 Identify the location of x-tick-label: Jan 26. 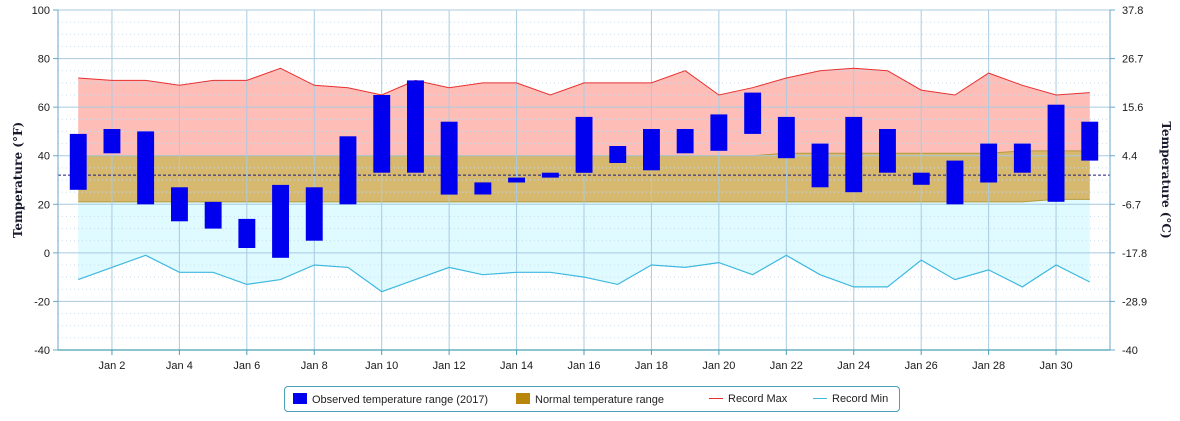
(921, 366).